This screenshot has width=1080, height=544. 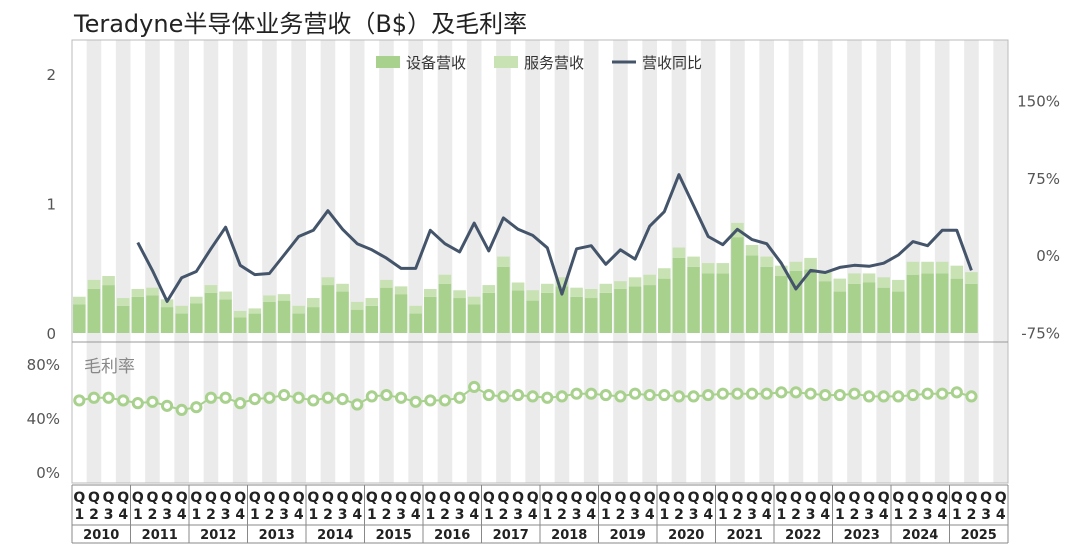 What do you see at coordinates (745, 535) in the screenshot?
I see `year-label: 2021` at bounding box center [745, 535].